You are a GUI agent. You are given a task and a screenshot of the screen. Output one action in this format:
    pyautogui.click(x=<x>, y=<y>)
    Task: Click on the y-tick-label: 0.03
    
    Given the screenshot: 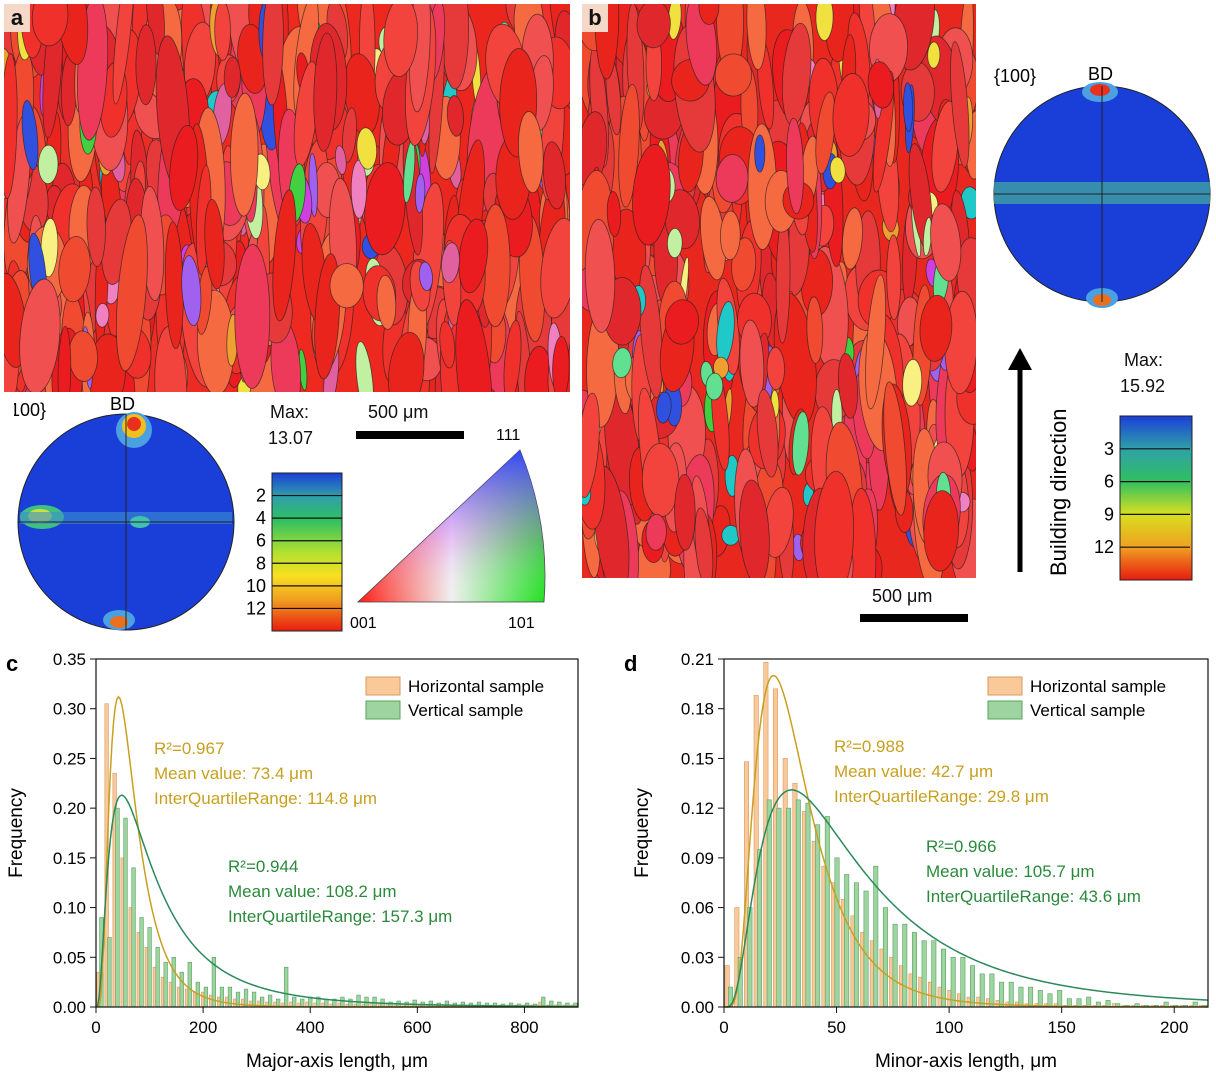 What is the action you would take?
    pyautogui.click(x=697, y=957)
    